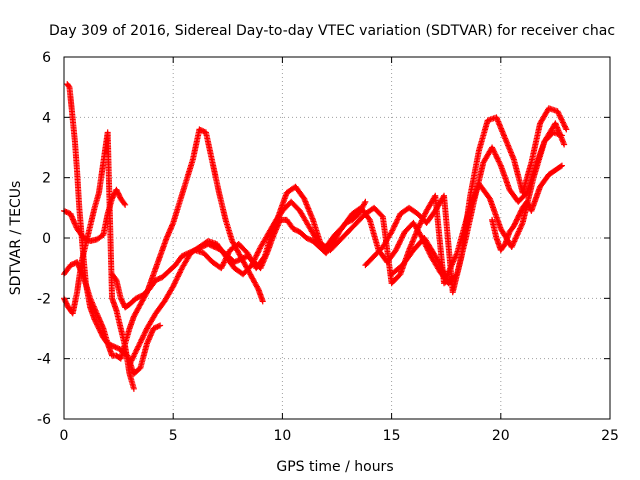 The width and height of the screenshot is (640, 480). What do you see at coordinates (392, 436) in the screenshot?
I see `x-tick-label: 15` at bounding box center [392, 436].